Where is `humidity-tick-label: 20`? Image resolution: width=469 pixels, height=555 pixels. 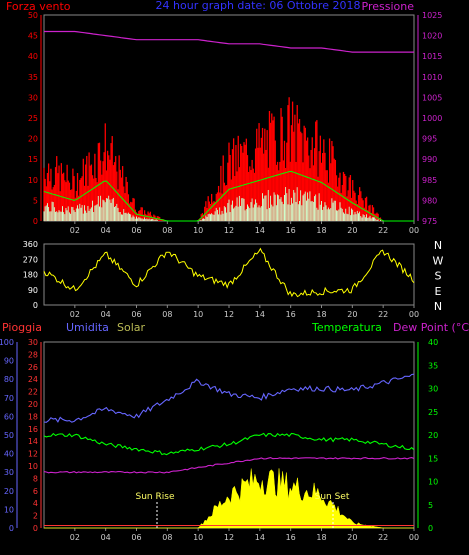
humidity-tick-label: 20 is located at coordinates (9, 491).